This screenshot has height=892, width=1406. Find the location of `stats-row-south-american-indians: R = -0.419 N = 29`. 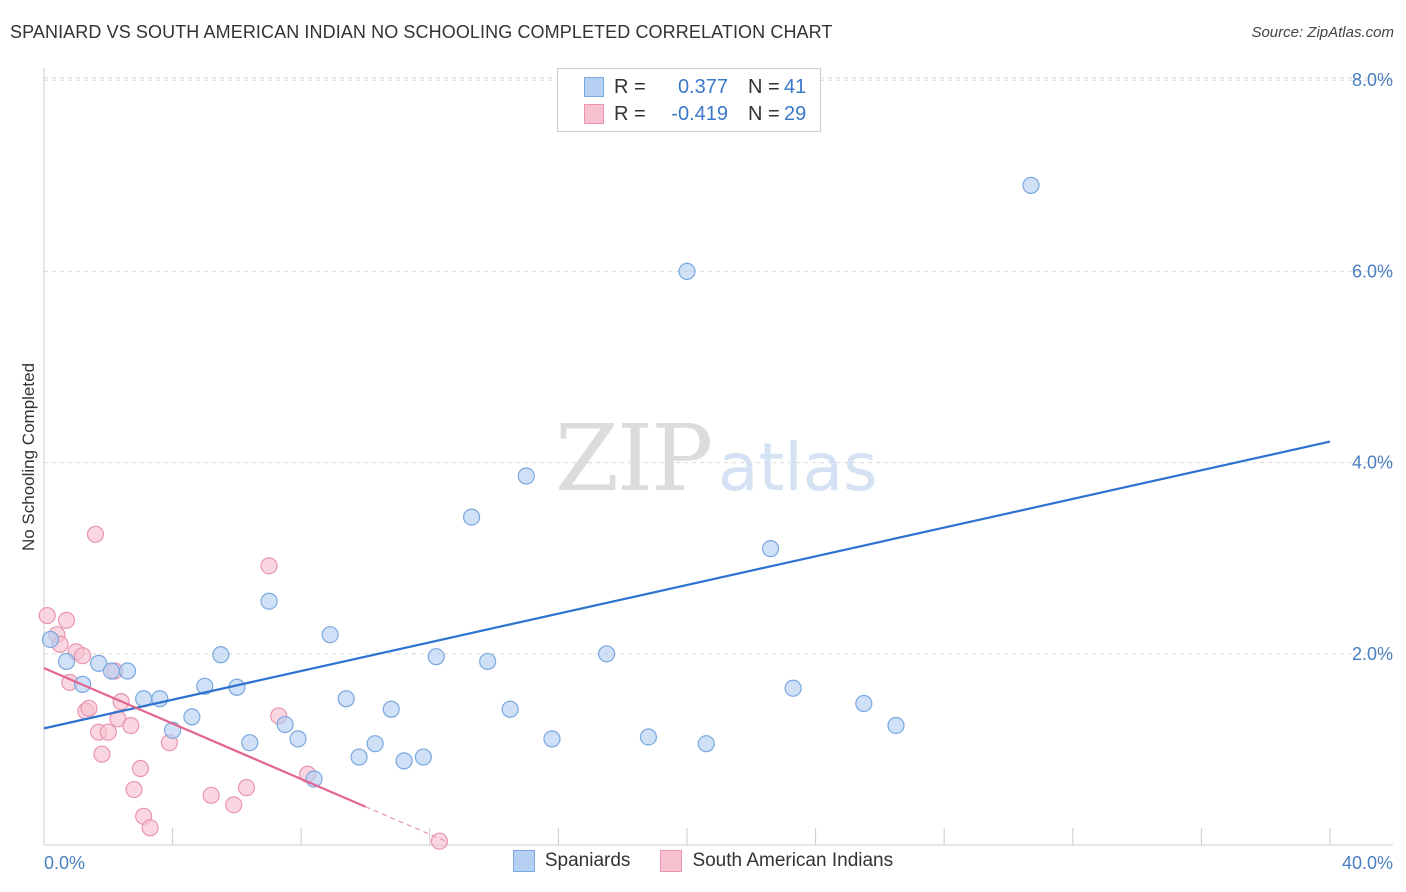

stats-row-south-american-indians: R = -0.419 N = 29 is located at coordinates (682, 114).